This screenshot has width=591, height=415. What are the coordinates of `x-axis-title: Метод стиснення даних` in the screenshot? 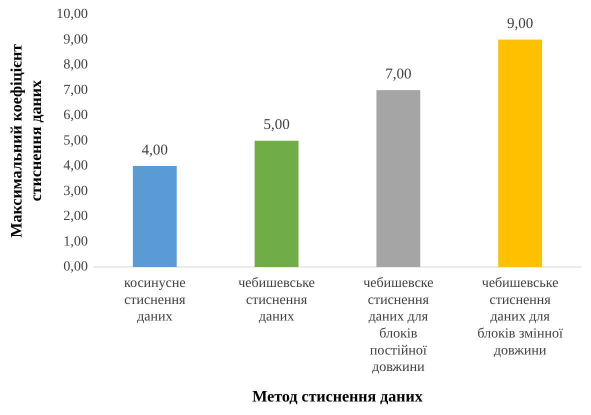 It's located at (337, 397).